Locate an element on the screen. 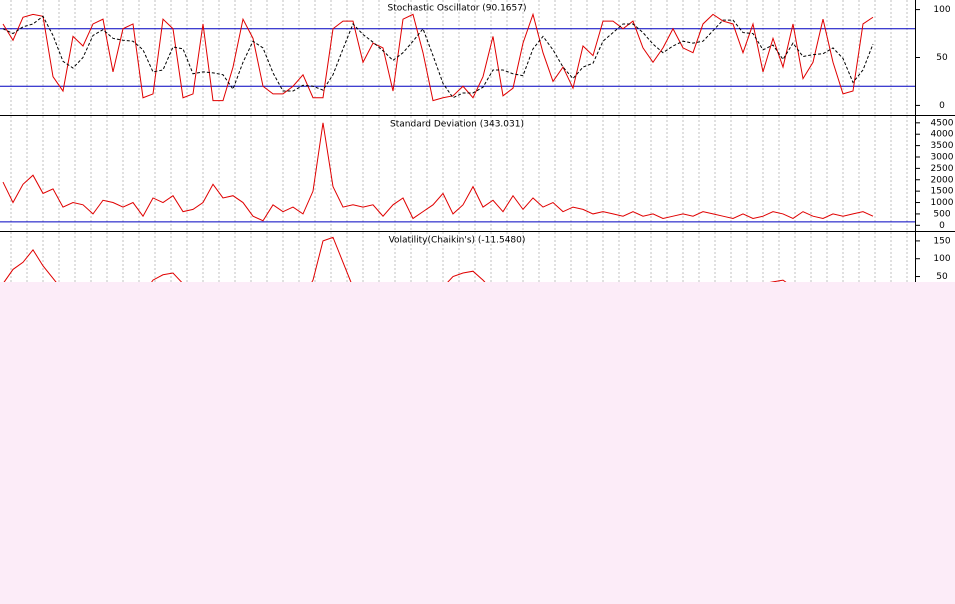 Image resolution: width=955 pixels, height=604 pixels. panel-title: Standard Deviation (343.031) is located at coordinates (457, 125).